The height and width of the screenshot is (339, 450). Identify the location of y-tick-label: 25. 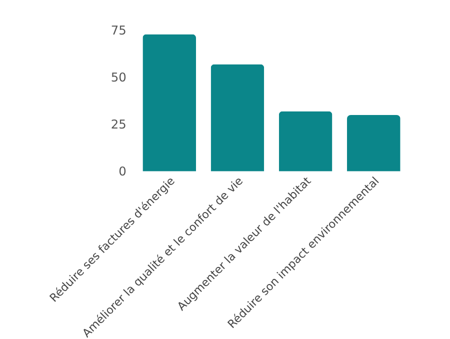
(118, 125).